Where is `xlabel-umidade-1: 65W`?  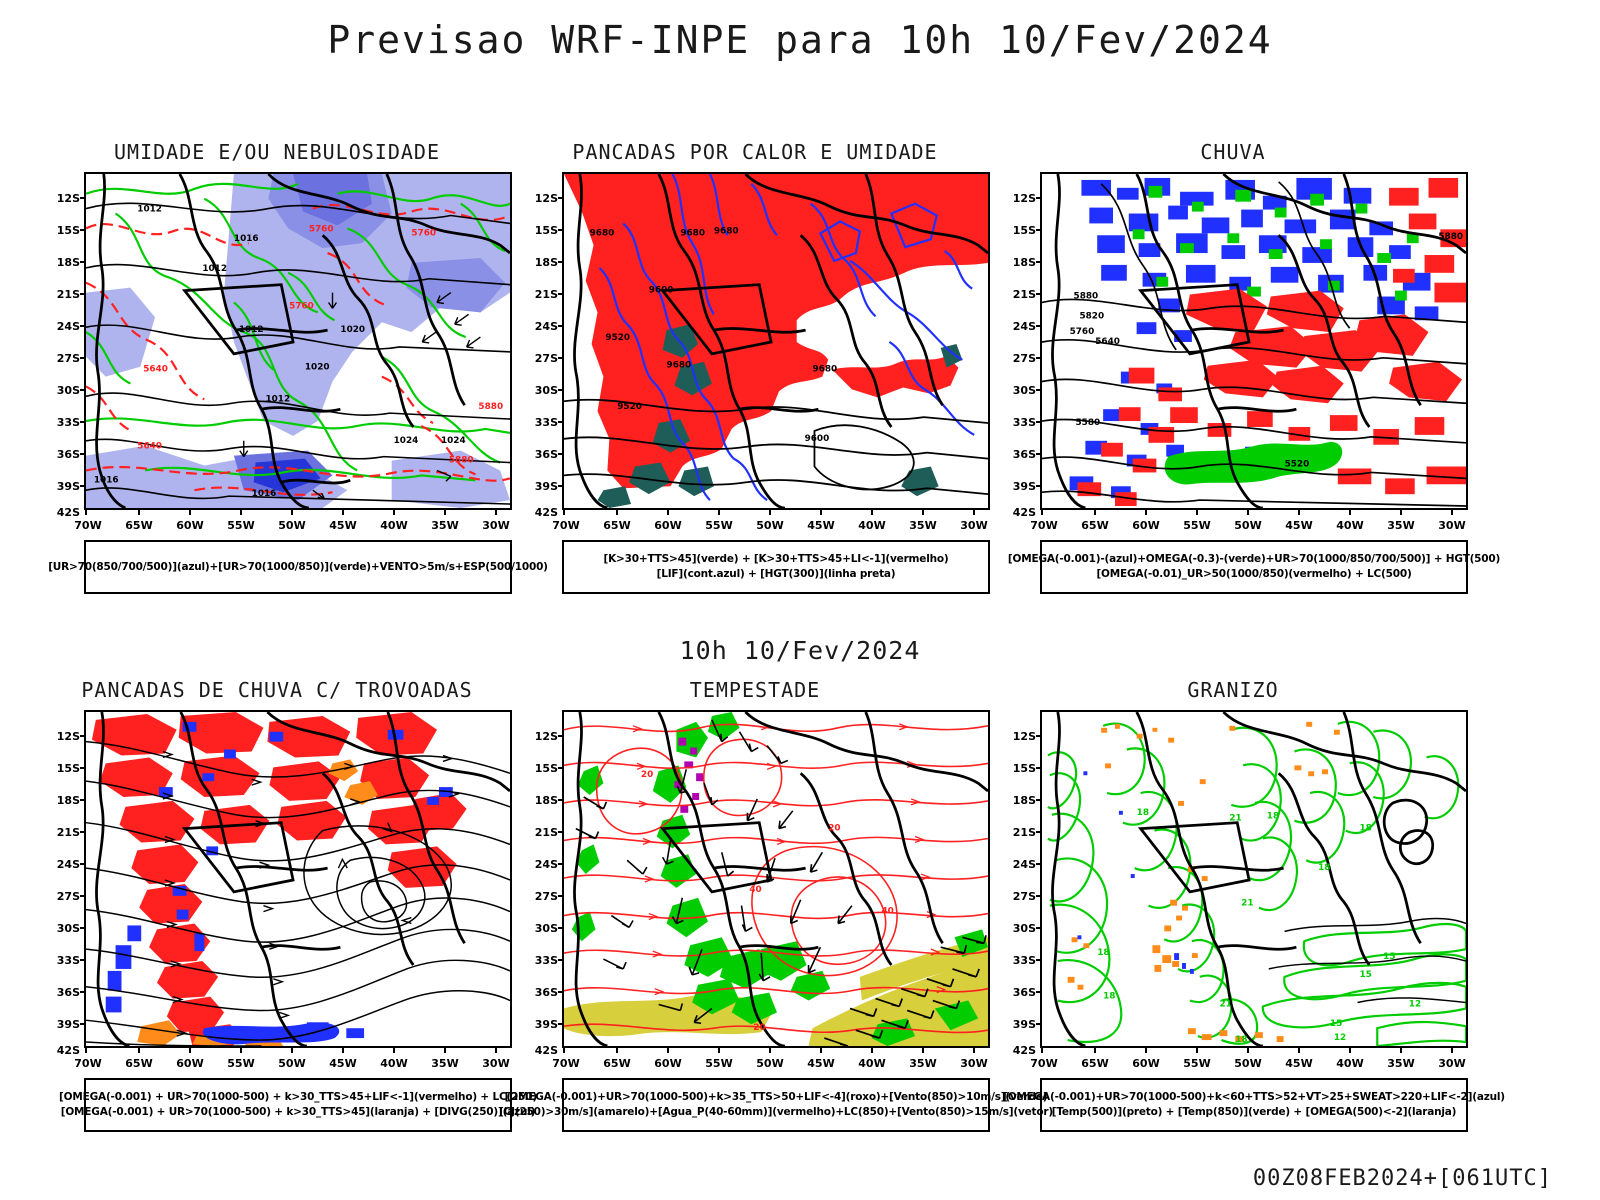 xlabel-umidade-1: 65W is located at coordinates (139, 525).